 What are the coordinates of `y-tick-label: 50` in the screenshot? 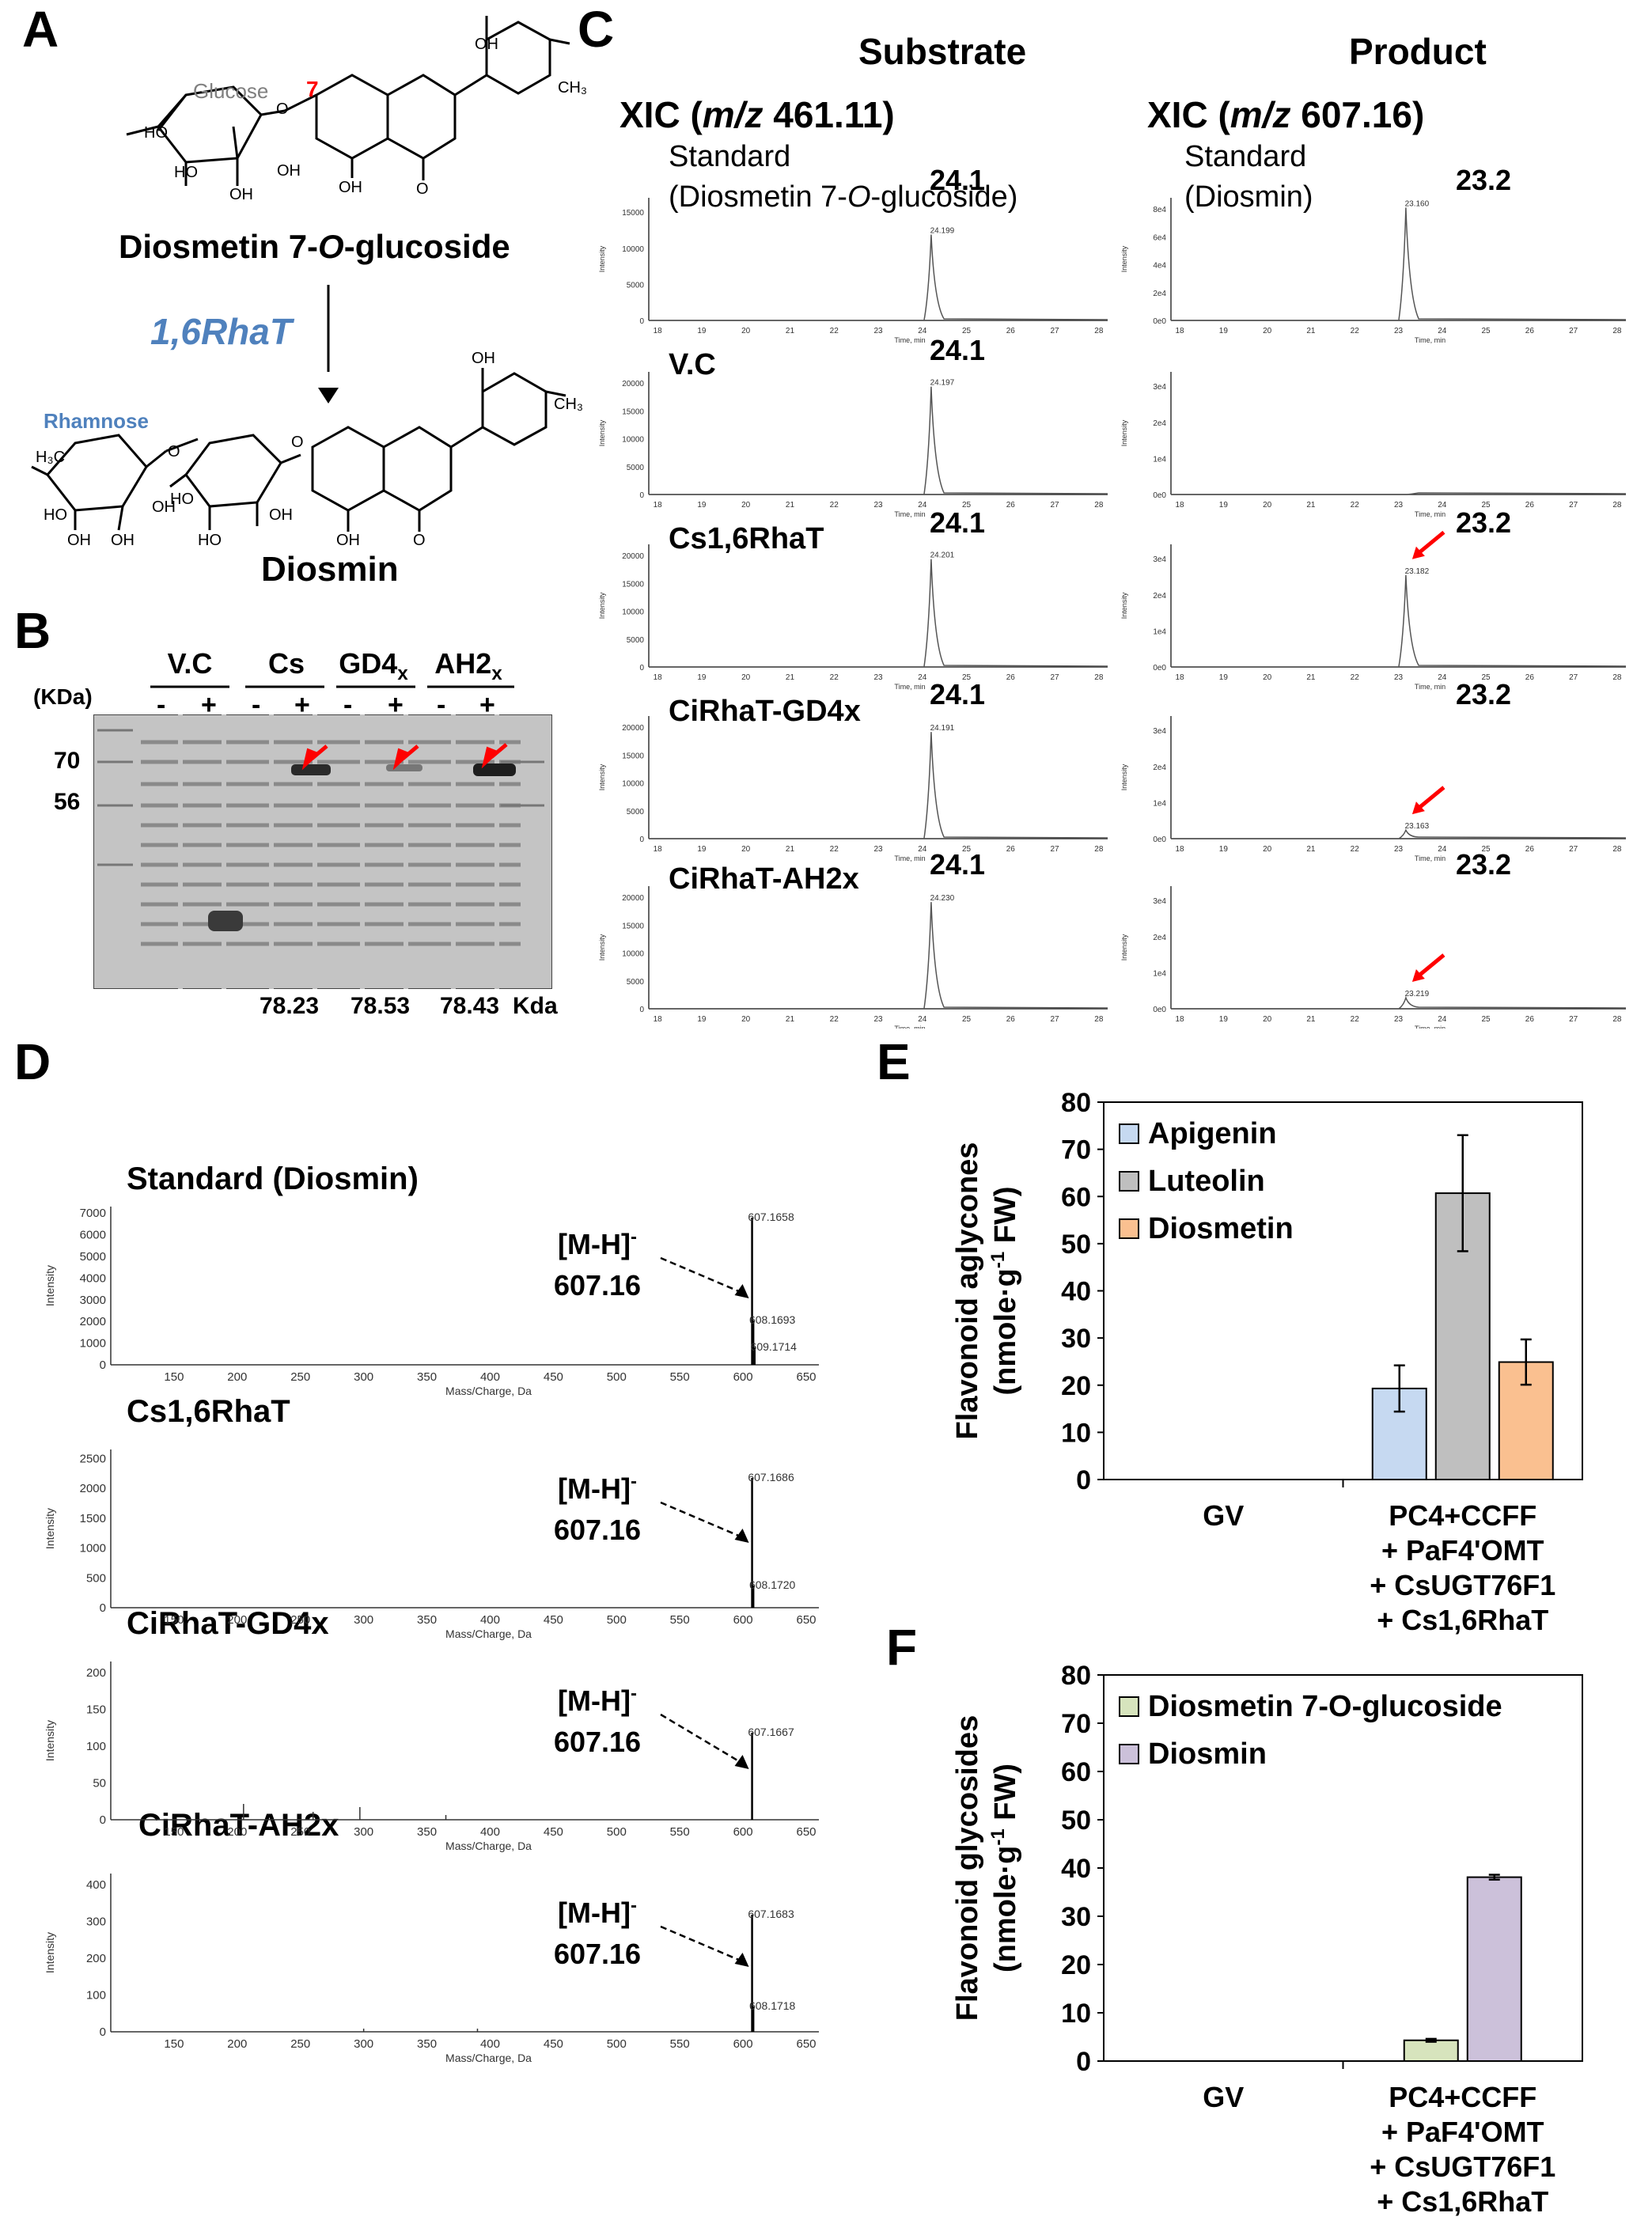 It's located at (100, 1783).